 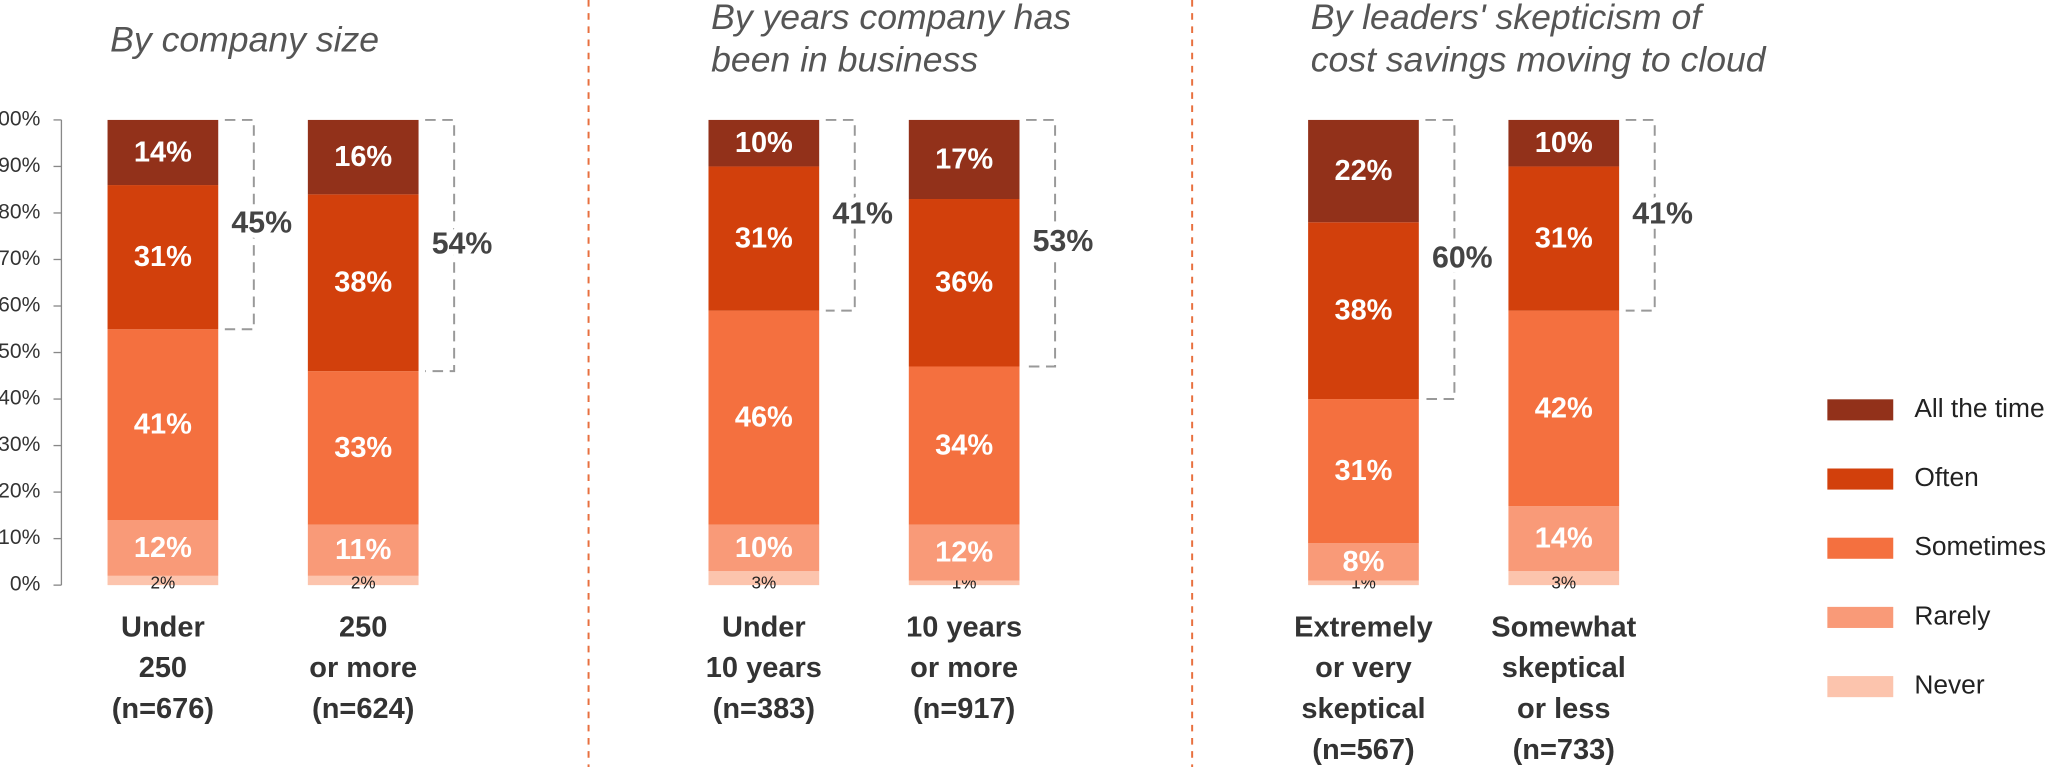 I want to click on legend-label: Often, so click(x=1946, y=477).